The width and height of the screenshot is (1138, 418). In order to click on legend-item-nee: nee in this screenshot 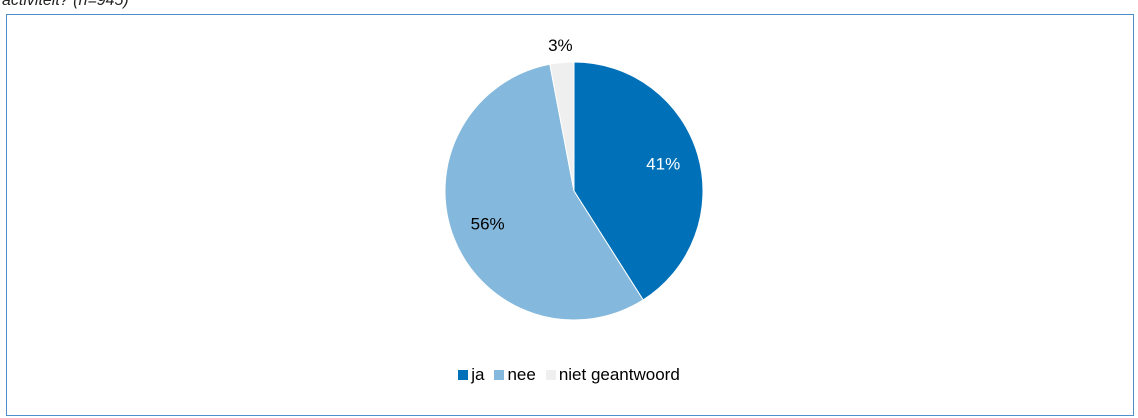, I will do `click(515, 375)`.